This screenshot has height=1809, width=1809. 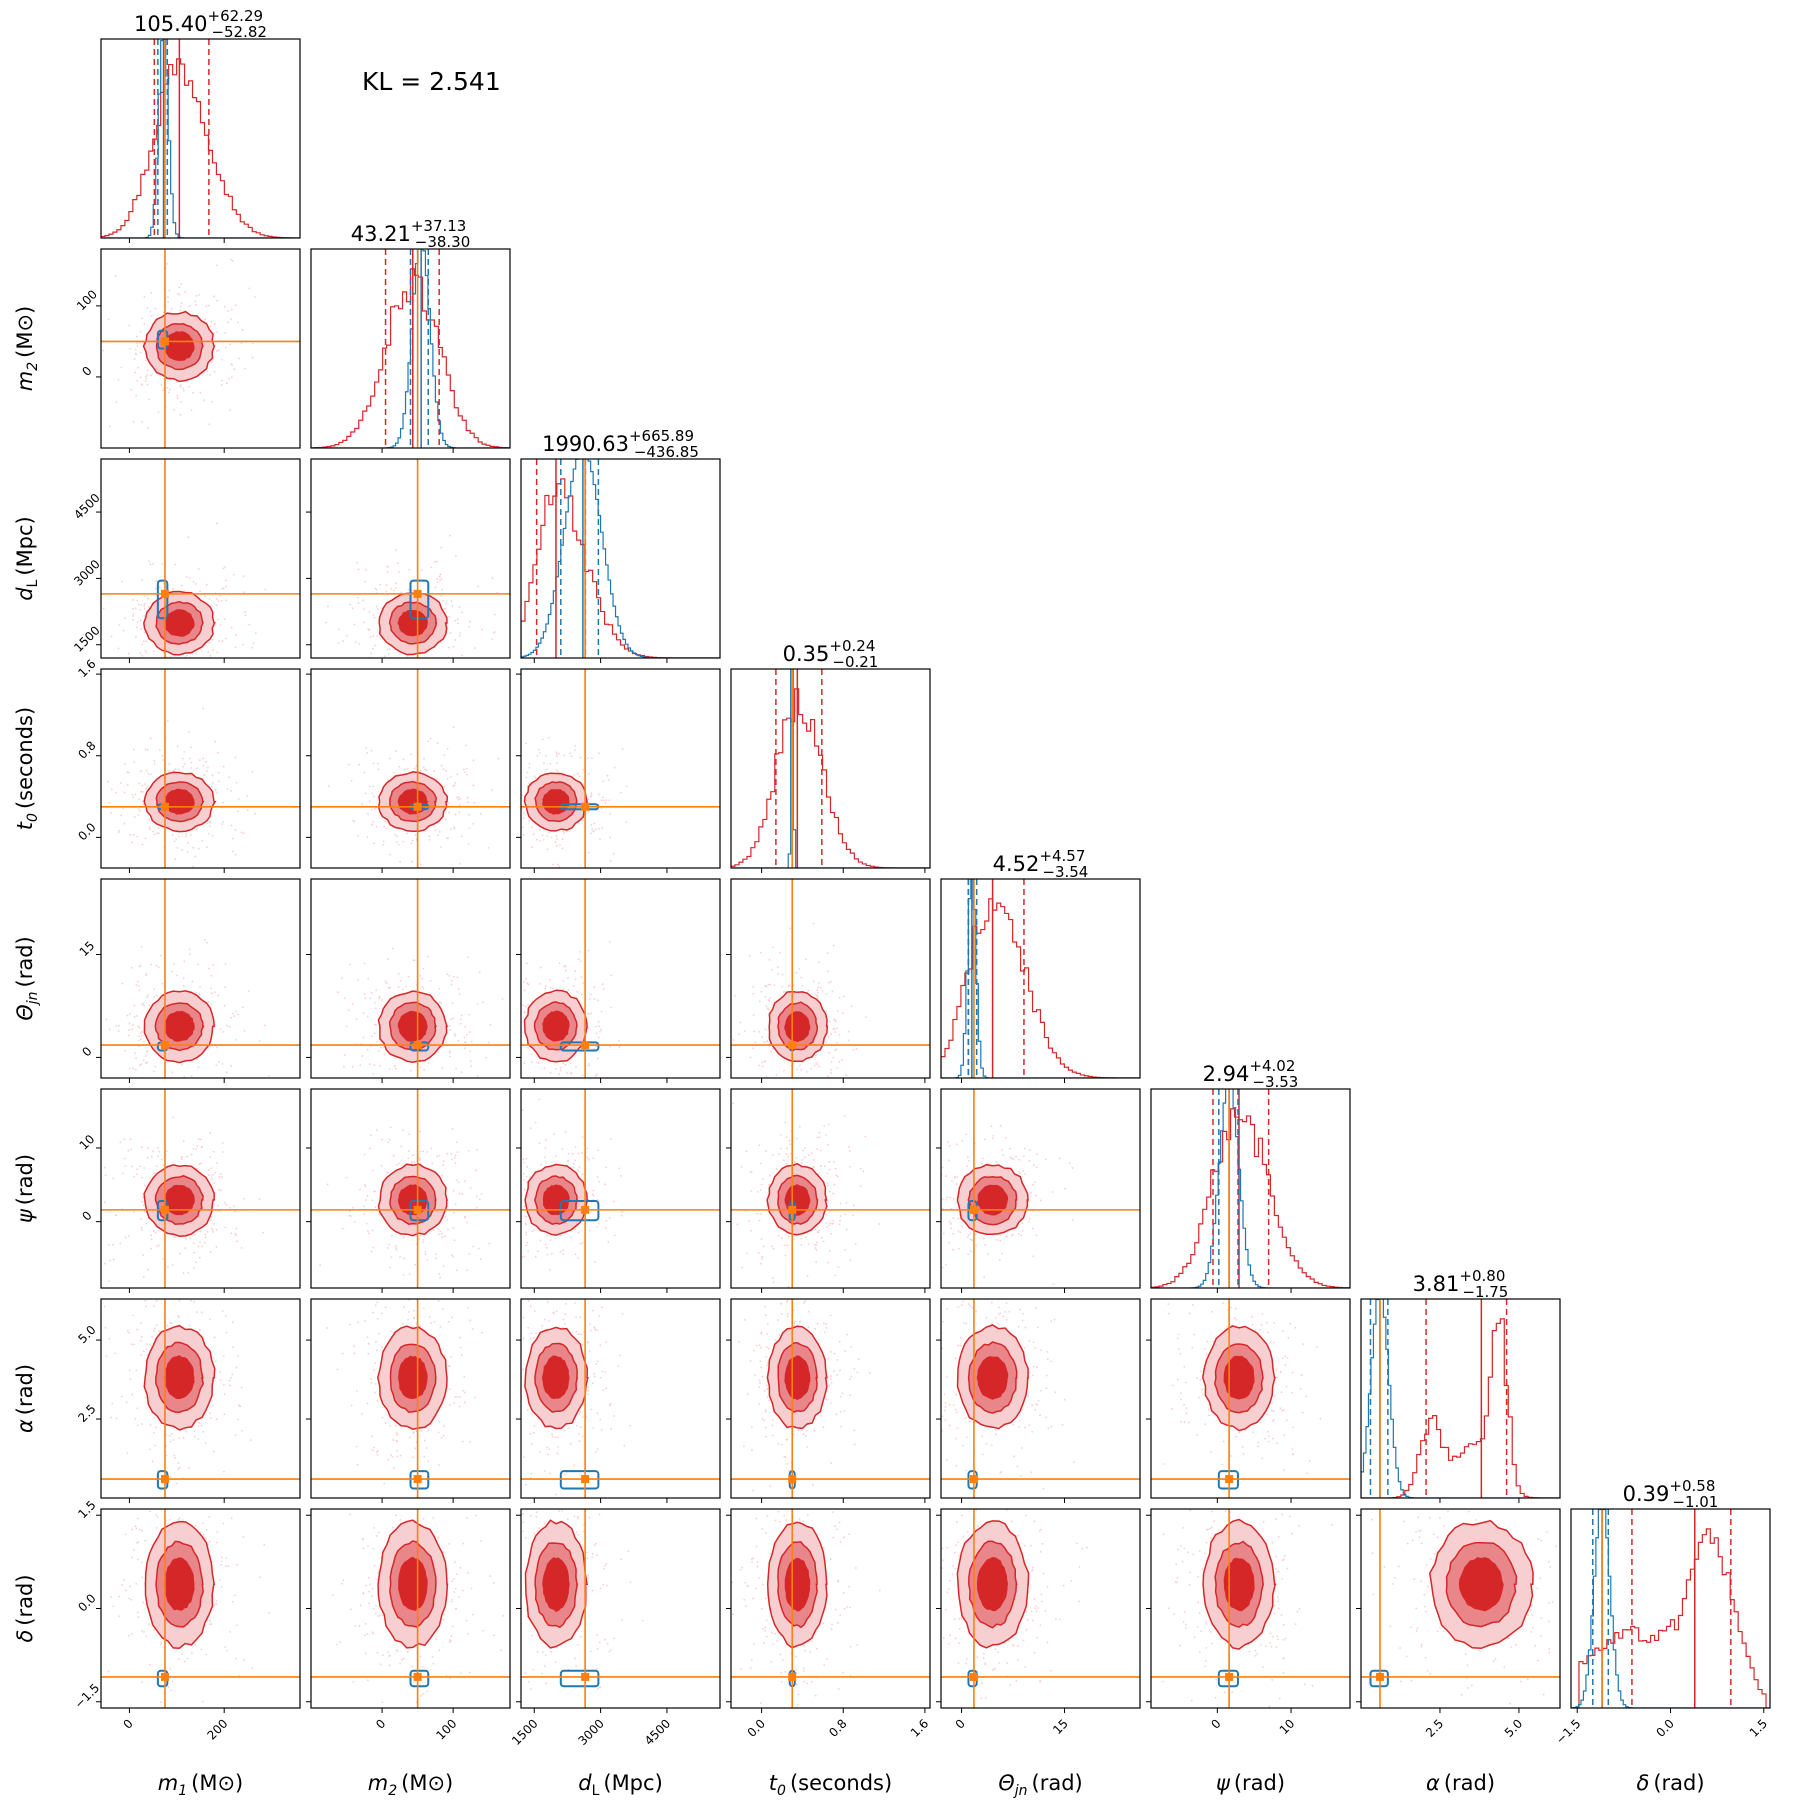 I want to click on red-histogram, so click(x=1250, y=1198).